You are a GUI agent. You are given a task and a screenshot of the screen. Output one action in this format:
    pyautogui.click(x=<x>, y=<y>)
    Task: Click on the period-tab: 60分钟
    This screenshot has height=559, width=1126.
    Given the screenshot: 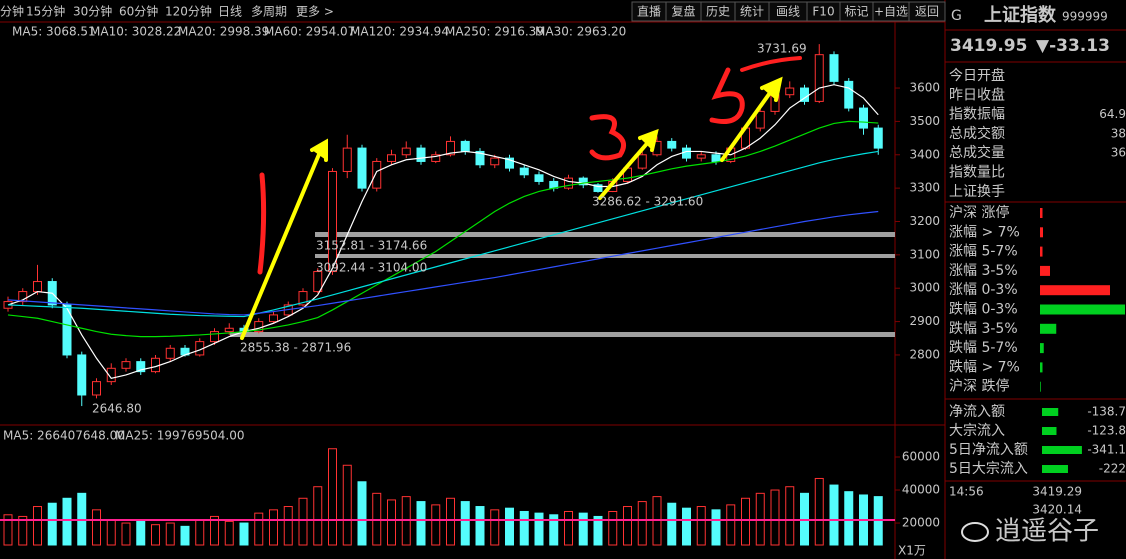 What is the action you would take?
    pyautogui.click(x=138, y=11)
    